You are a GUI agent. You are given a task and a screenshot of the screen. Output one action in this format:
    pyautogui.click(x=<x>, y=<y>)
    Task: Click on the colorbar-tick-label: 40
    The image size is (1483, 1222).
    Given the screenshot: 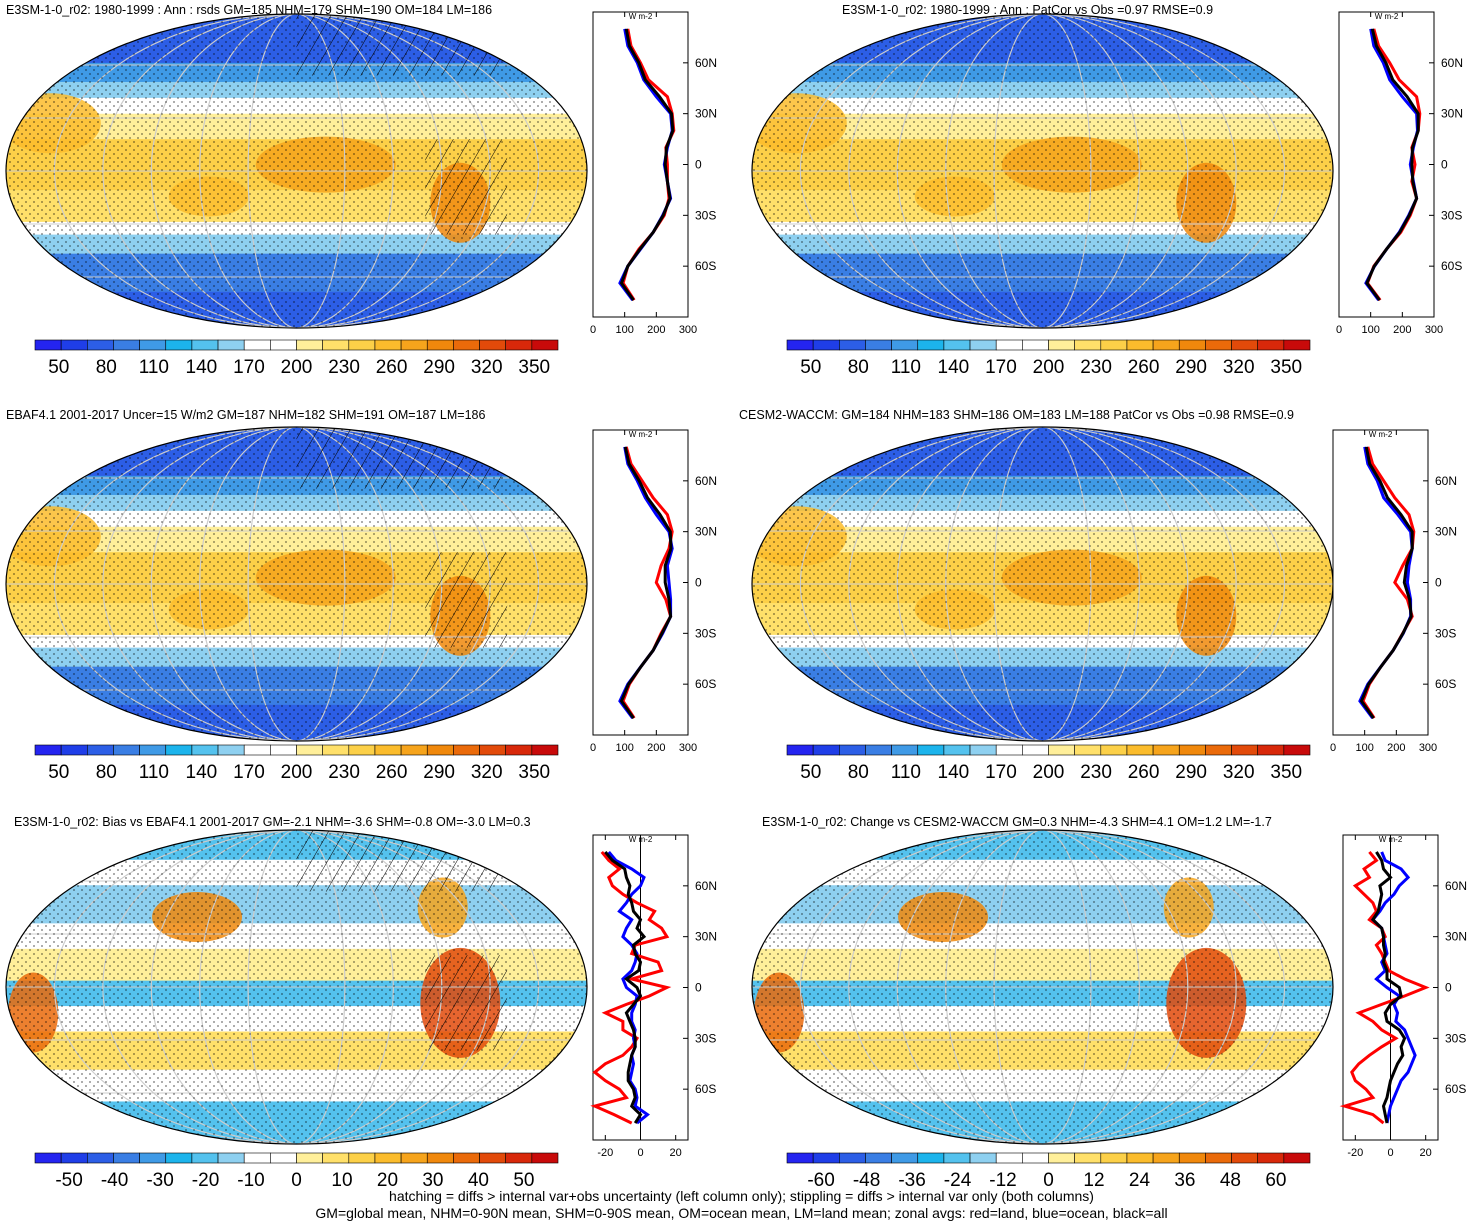 What is the action you would take?
    pyautogui.click(x=478, y=1180)
    